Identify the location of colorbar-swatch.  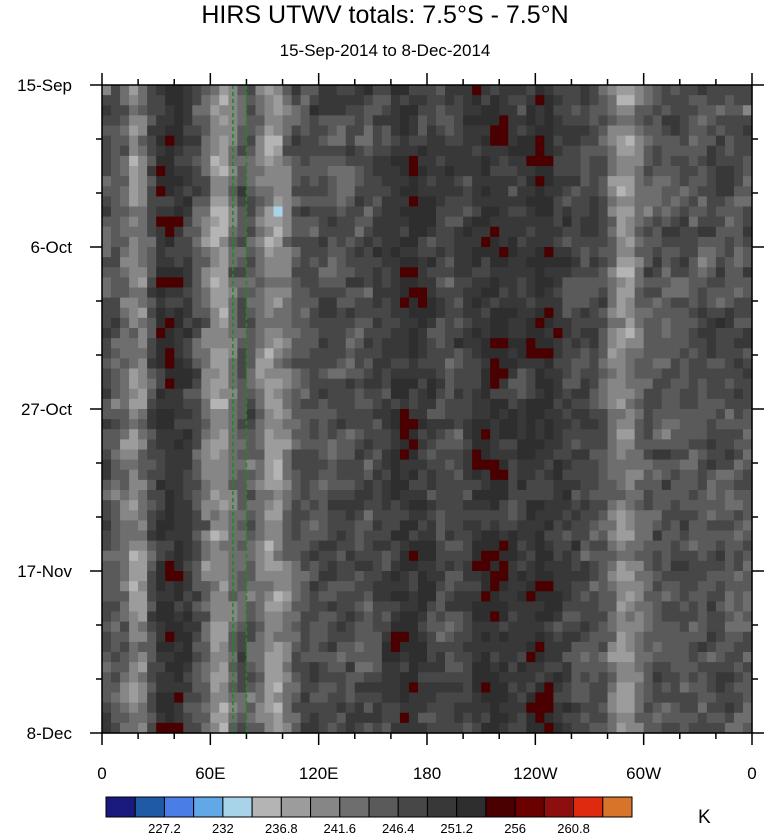
(442, 807).